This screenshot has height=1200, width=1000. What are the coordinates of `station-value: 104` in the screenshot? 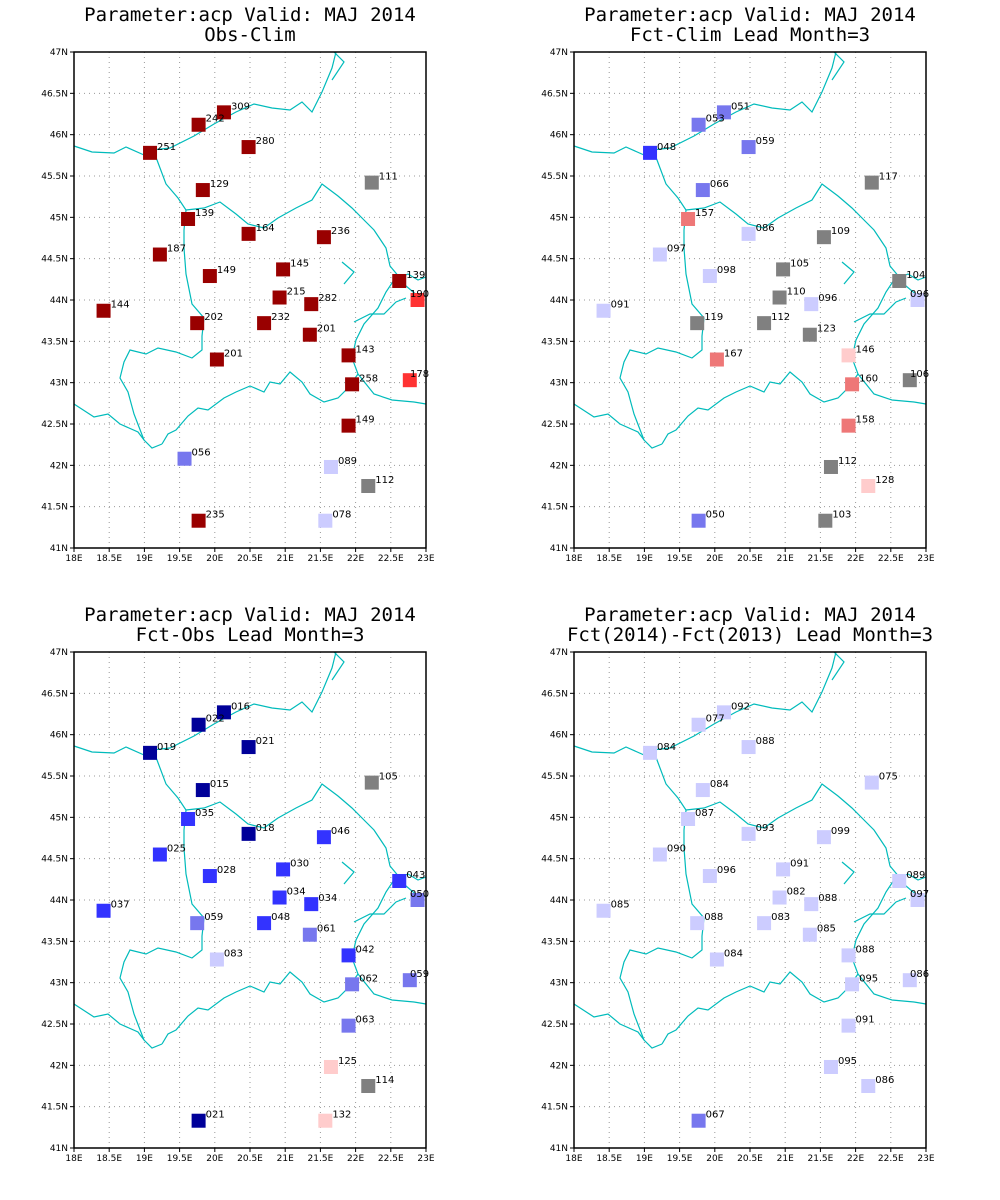 It's located at (915, 275).